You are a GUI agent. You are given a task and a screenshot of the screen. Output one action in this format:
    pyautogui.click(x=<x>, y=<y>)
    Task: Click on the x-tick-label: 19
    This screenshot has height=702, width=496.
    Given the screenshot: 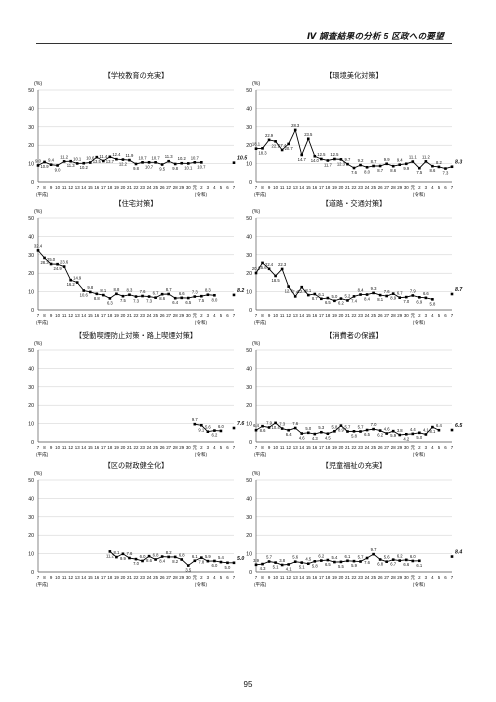 What is the action you would take?
    pyautogui.click(x=334, y=577)
    